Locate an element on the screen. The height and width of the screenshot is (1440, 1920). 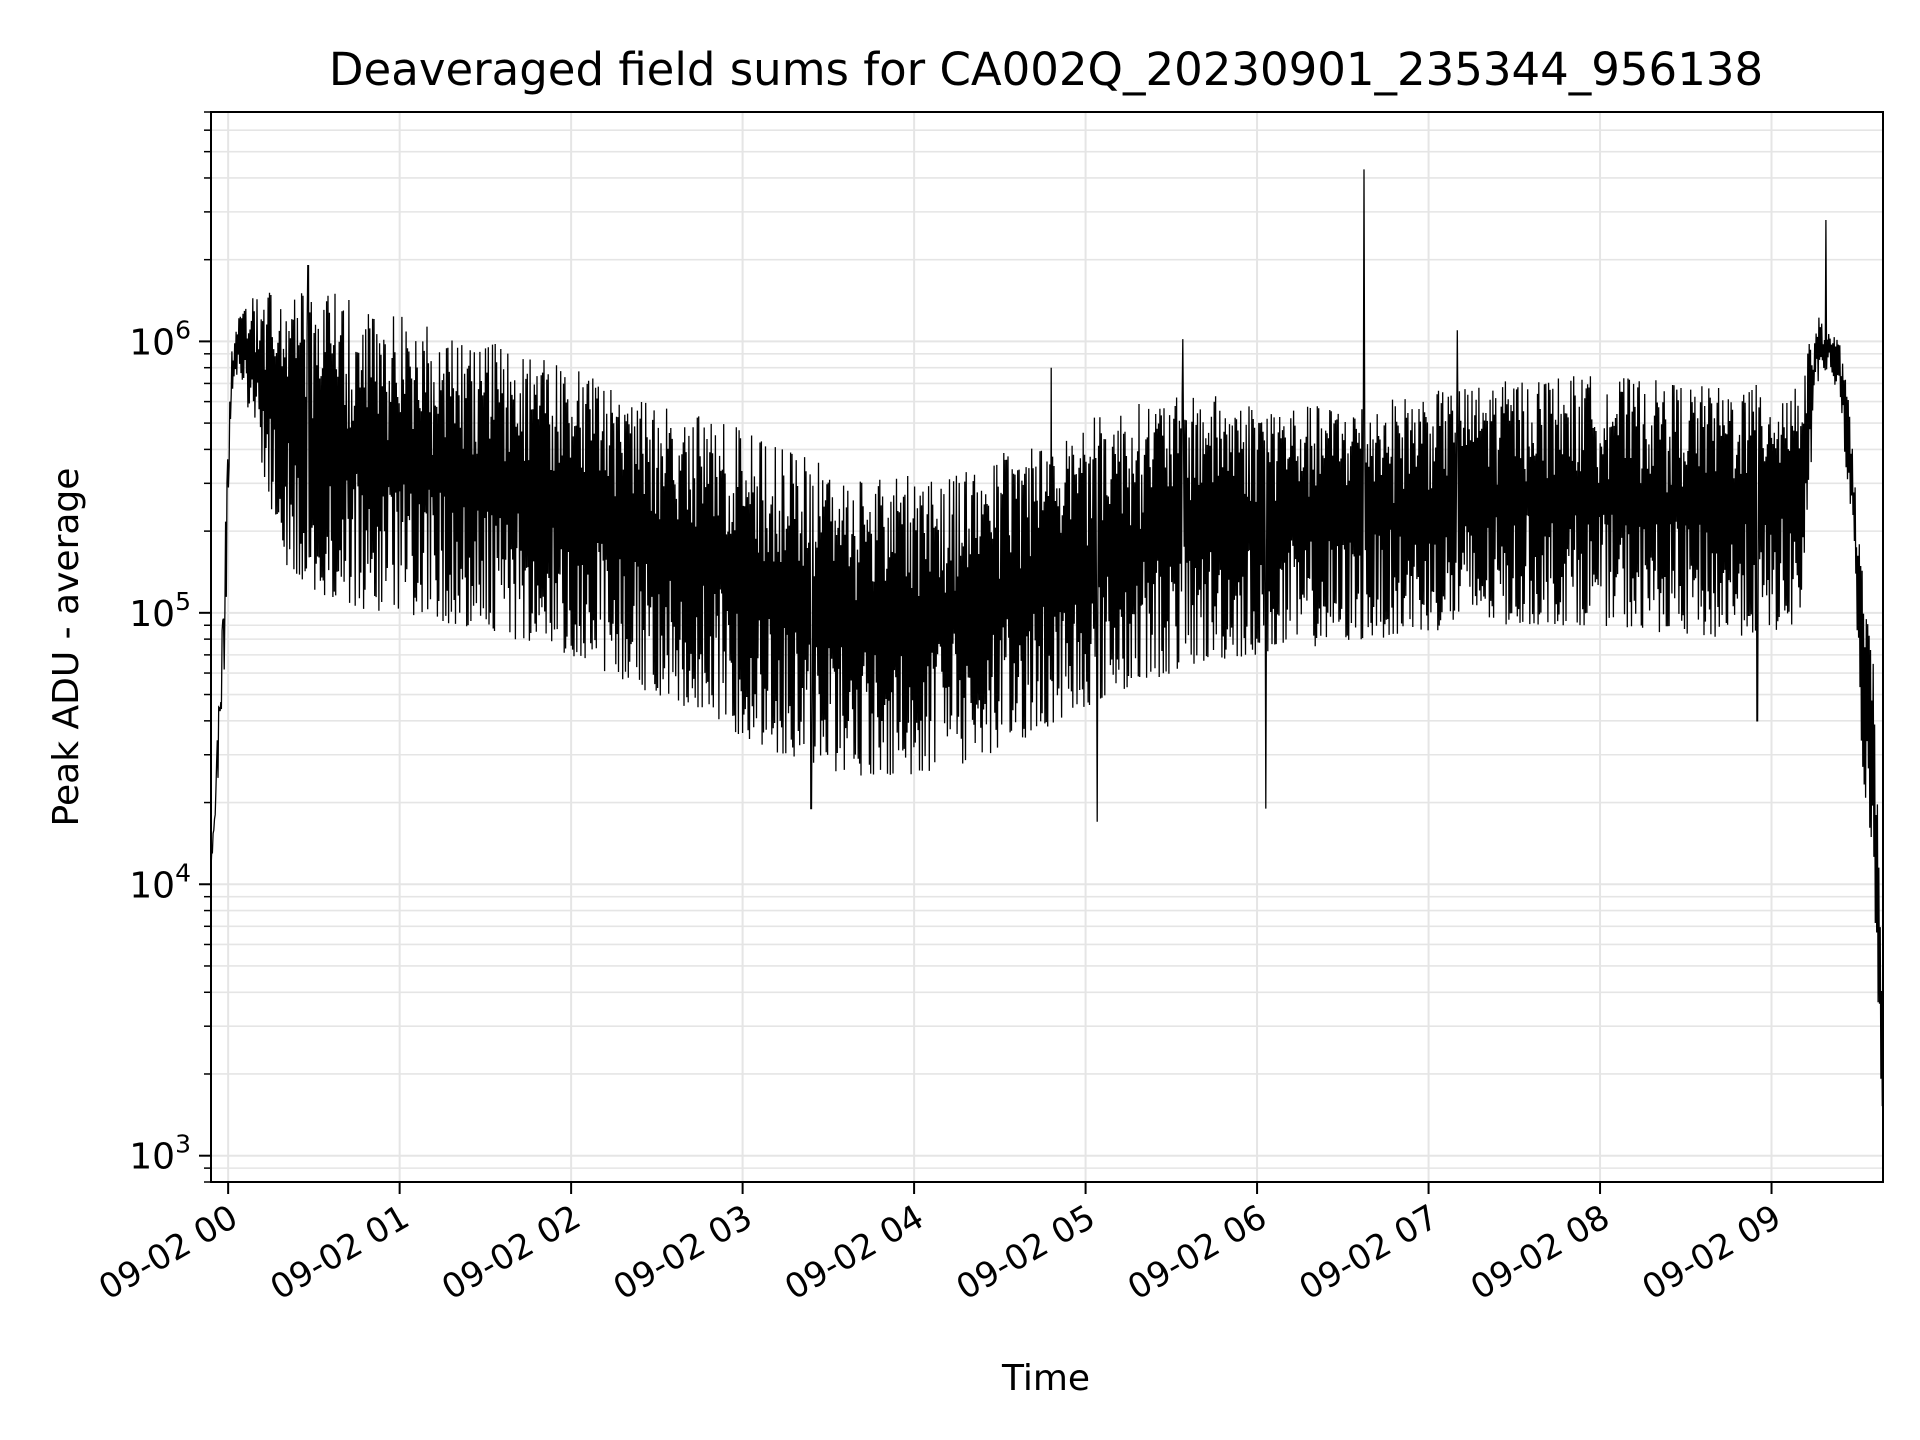
x-tick-label: 09-02 07 is located at coordinates (1369, 1252).